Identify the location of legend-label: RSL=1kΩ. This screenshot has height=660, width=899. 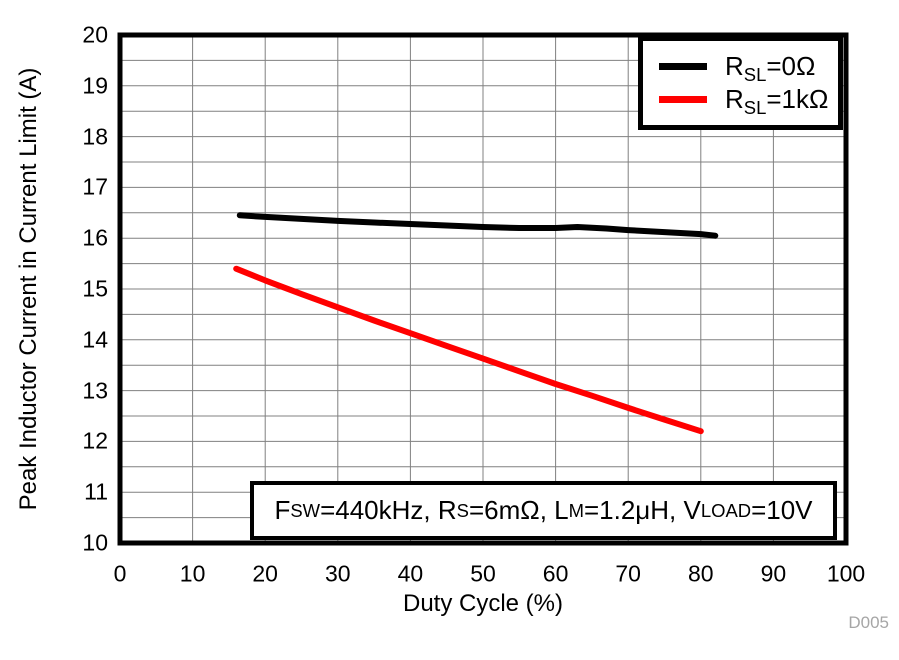
(777, 101).